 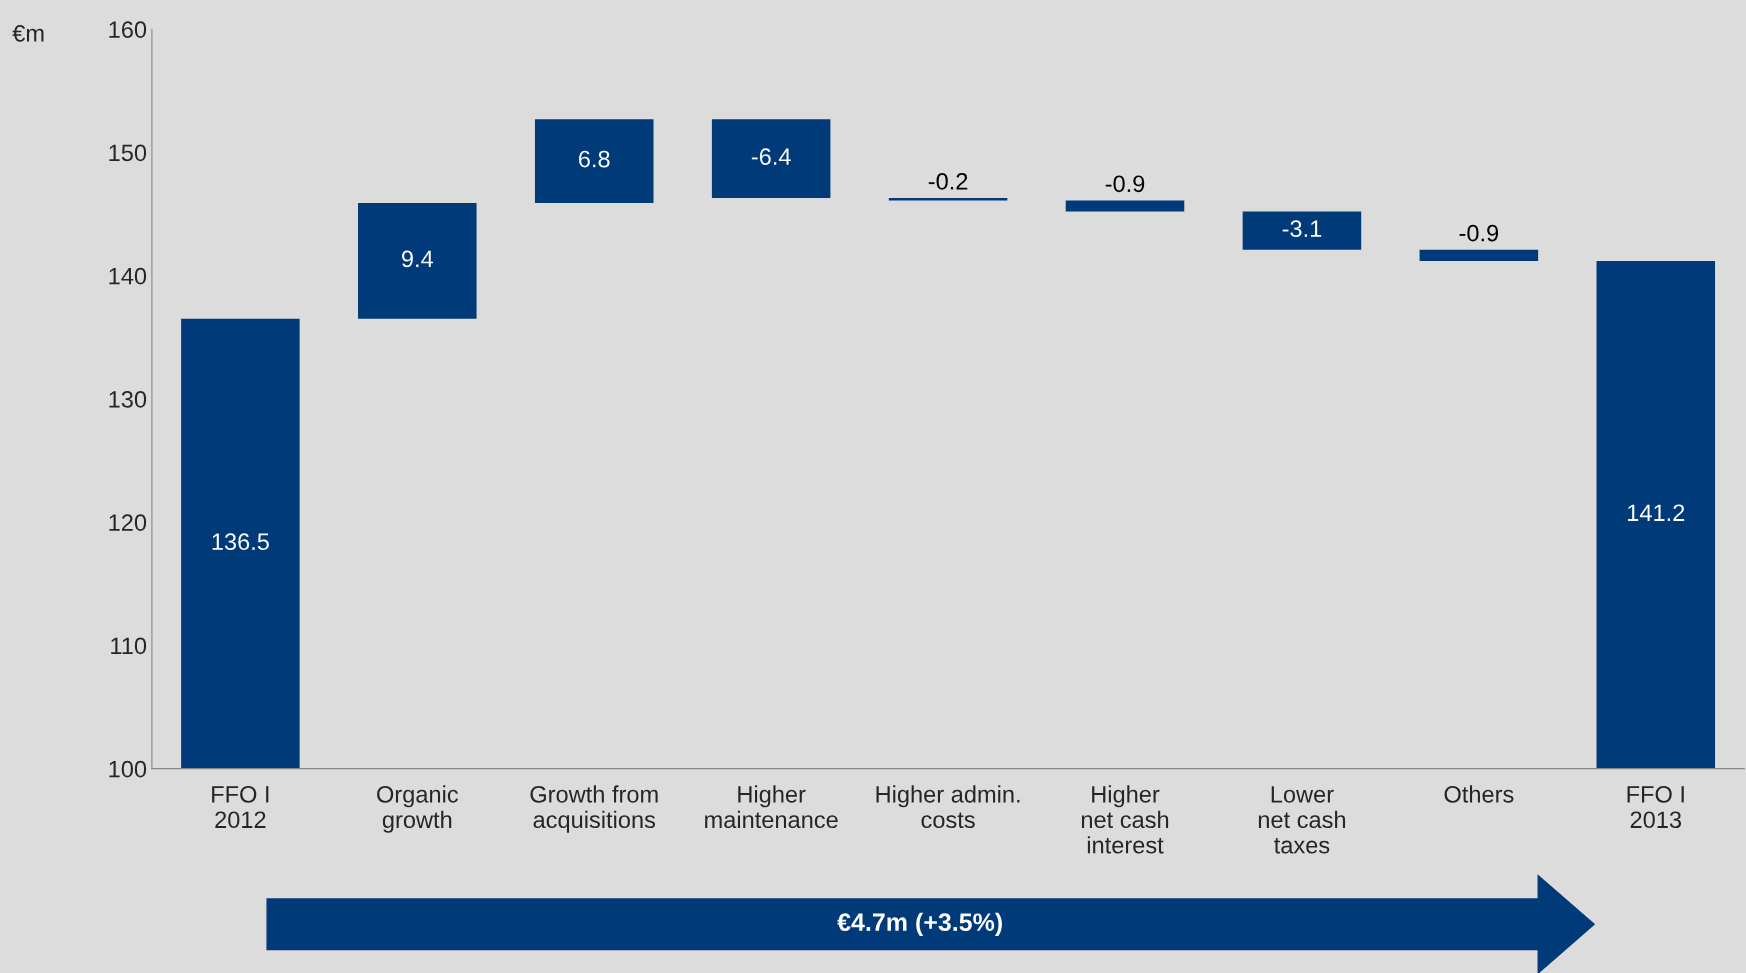 What do you see at coordinates (771, 156) in the screenshot?
I see `data-label: -6.4` at bounding box center [771, 156].